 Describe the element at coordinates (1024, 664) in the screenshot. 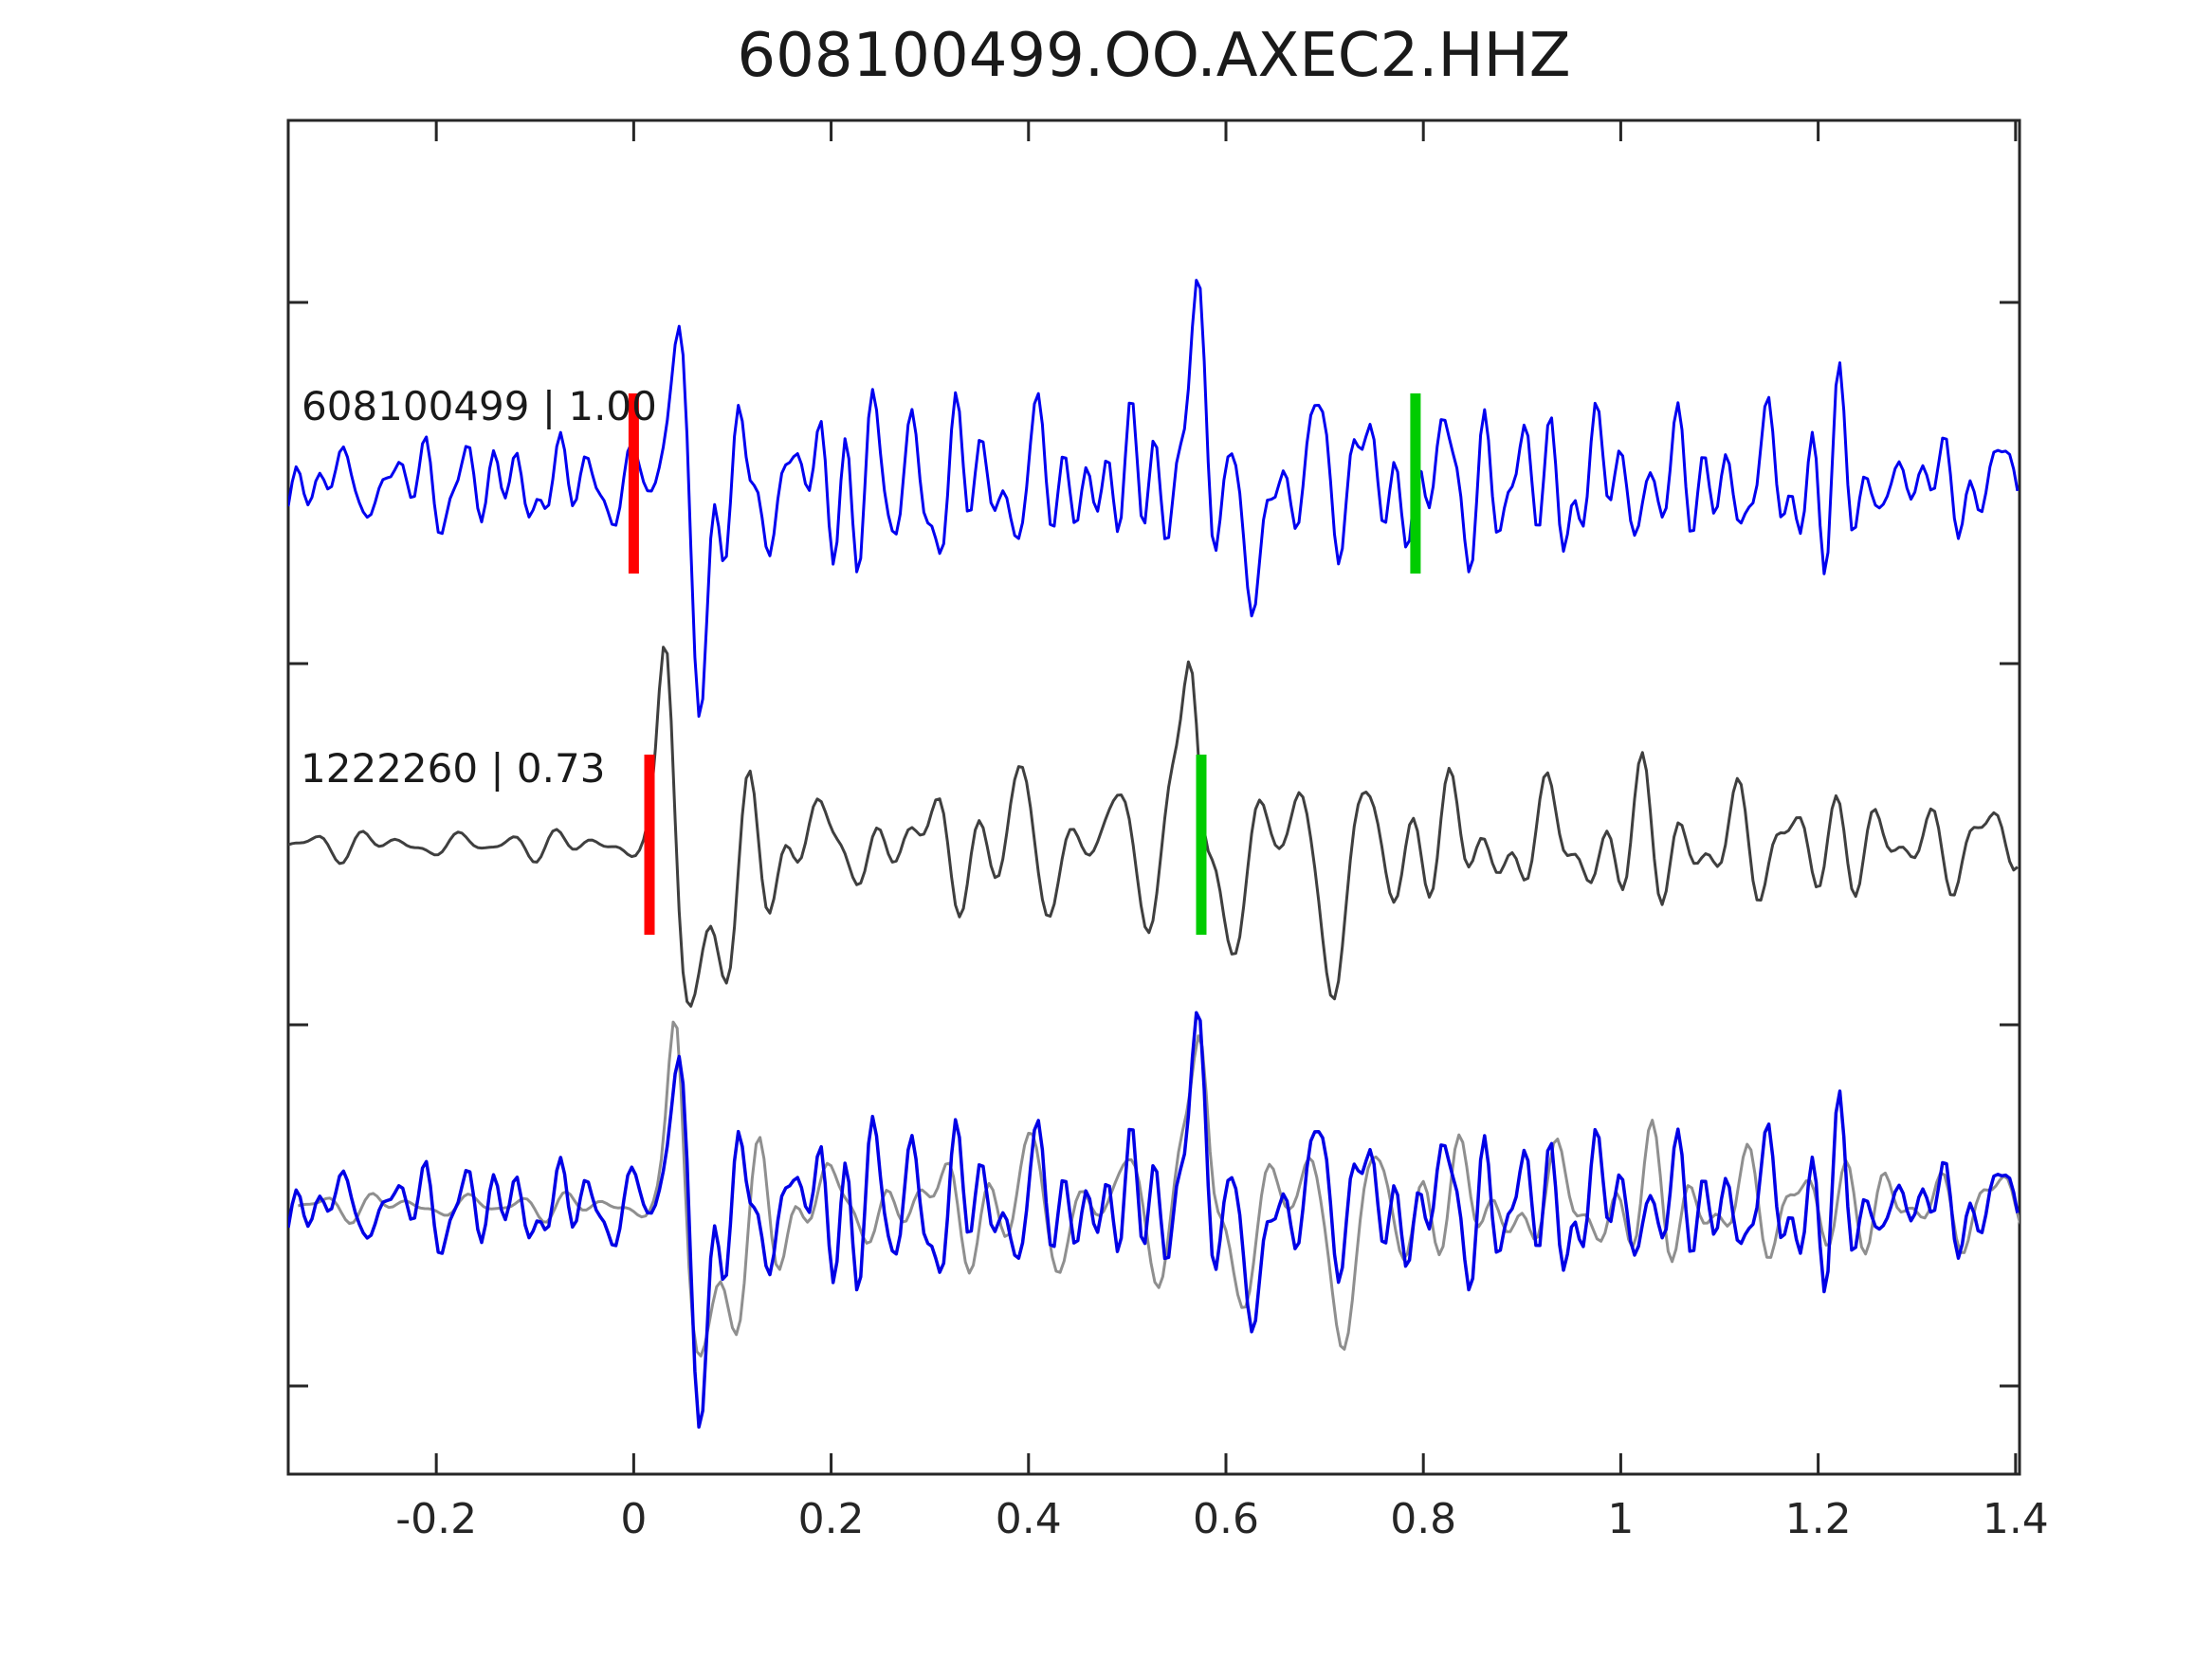

I see `pick-markers` at that location.